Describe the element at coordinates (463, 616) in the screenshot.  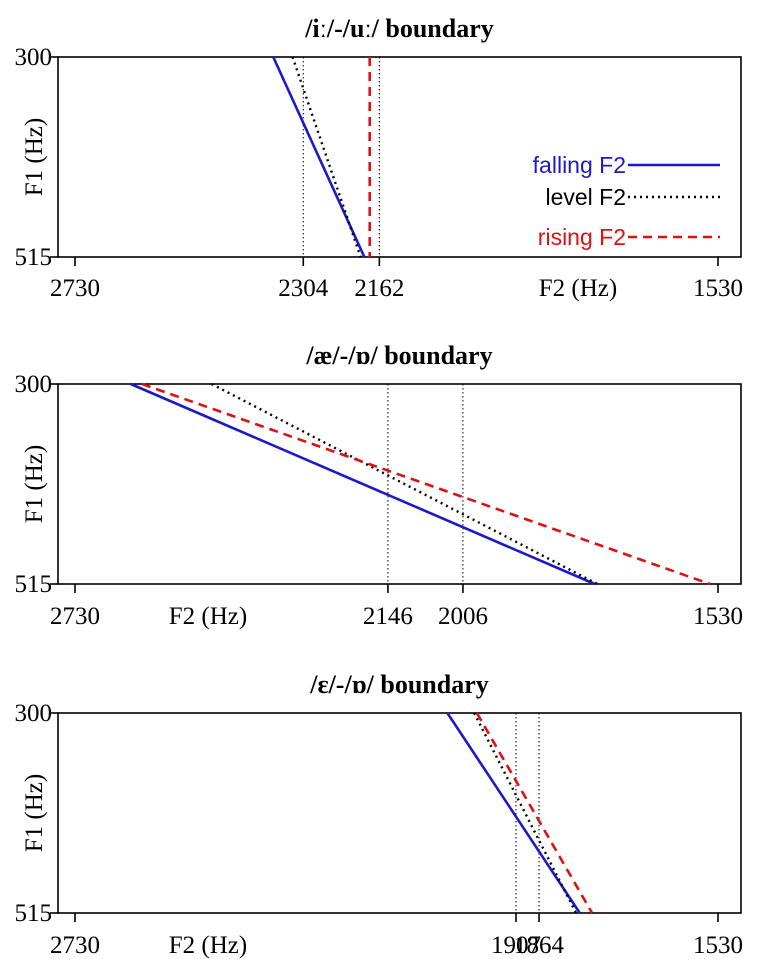
I see `x-tick-label: 2006` at that location.